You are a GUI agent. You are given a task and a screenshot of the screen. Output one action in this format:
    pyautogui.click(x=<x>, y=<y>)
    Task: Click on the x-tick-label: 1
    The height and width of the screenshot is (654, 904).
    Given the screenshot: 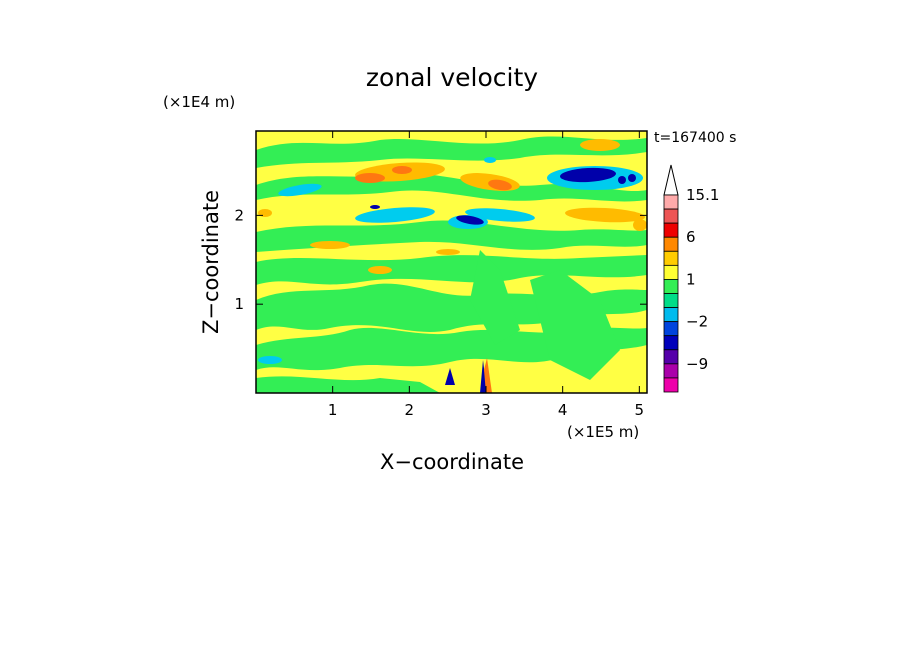 What is the action you would take?
    pyautogui.click(x=333, y=410)
    